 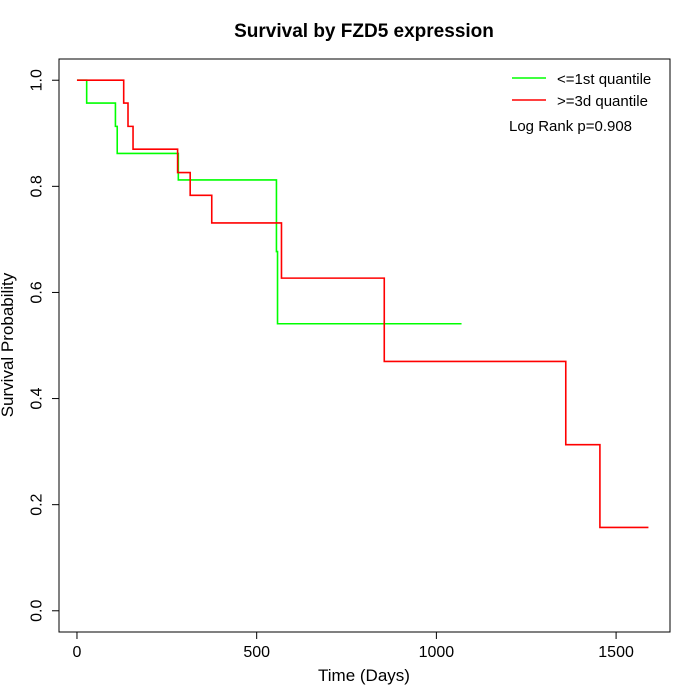 I want to click on x-axis: 0 500 1000 1500, so click(x=353, y=646).